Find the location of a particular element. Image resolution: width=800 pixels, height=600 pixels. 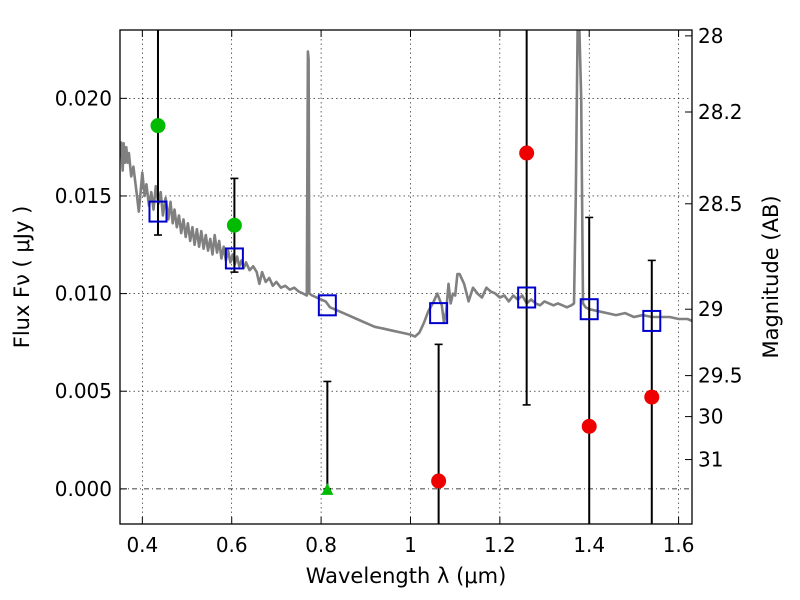

x-tick-label: 0.8 is located at coordinates (321, 545).